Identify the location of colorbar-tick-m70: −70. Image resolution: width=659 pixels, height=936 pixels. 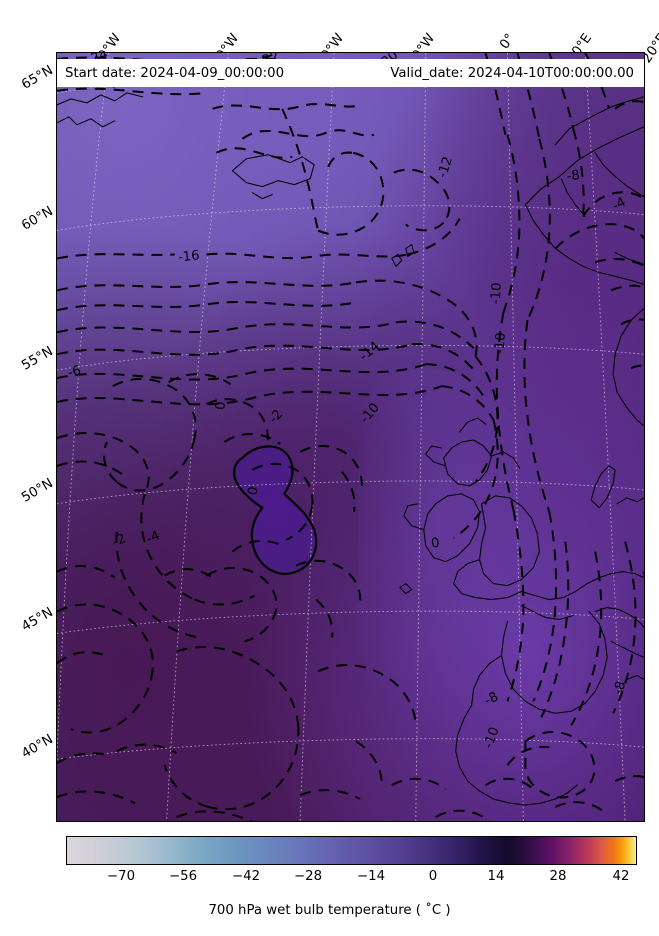
(121, 876).